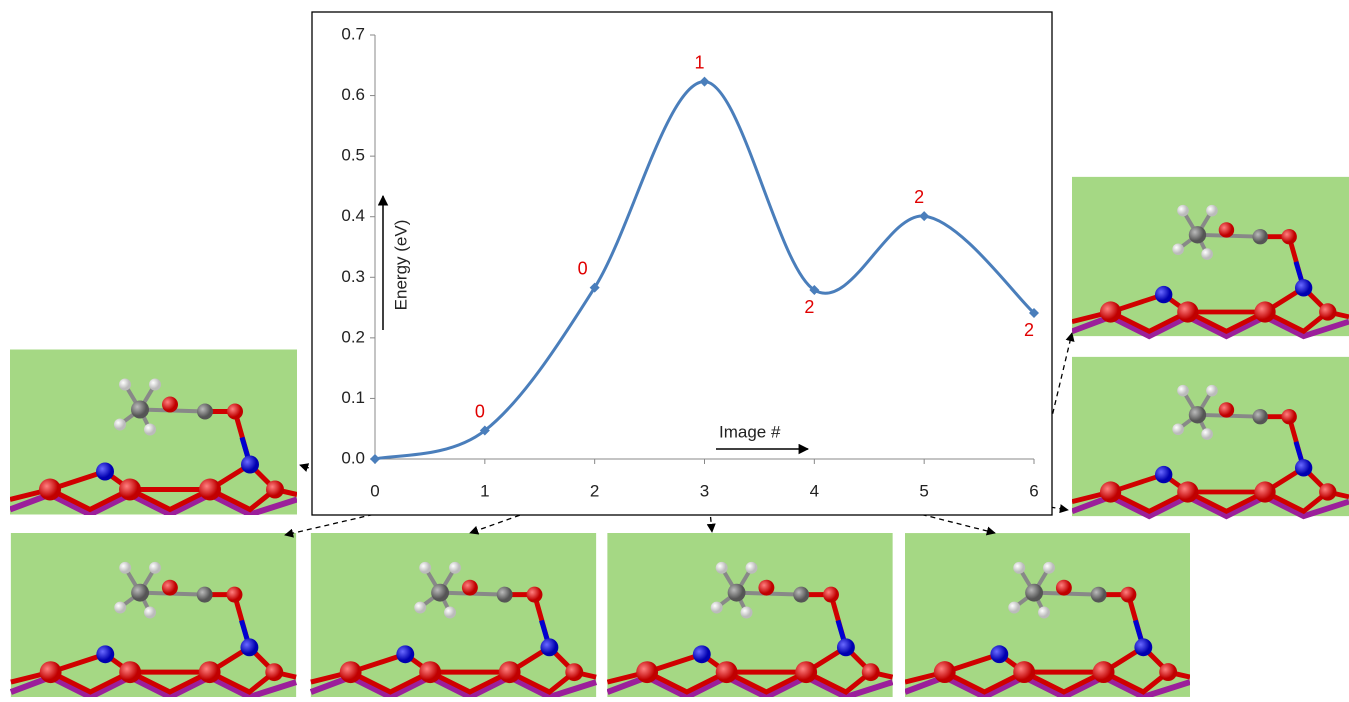 The height and width of the screenshot is (702, 1349). I want to click on point-label: 1, so click(699, 62).